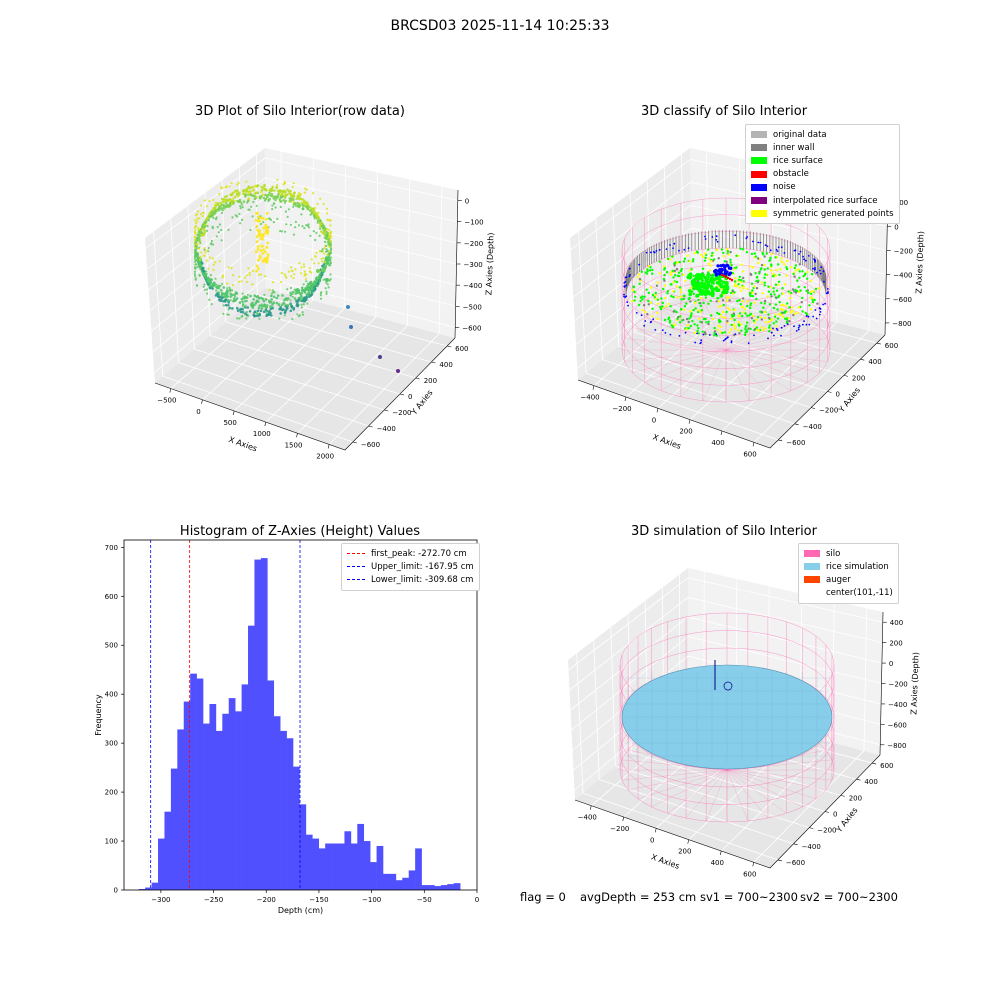 The height and width of the screenshot is (1000, 1000). Describe the element at coordinates (826, 831) in the screenshot. I see `y-tick-label: −200` at that location.